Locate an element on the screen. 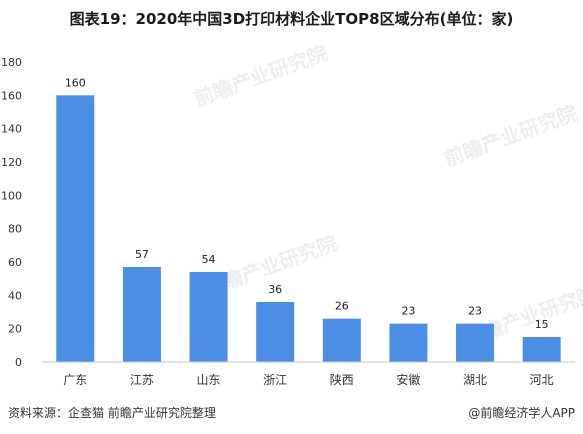  y-tick-label: 20 is located at coordinates (15, 329).